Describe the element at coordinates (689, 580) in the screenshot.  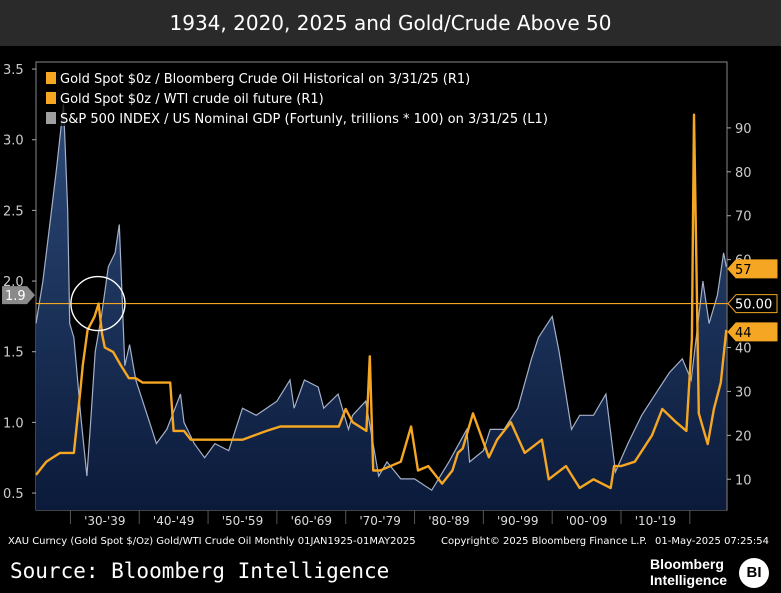
I see `brand-line-2: Intelligence` at that location.